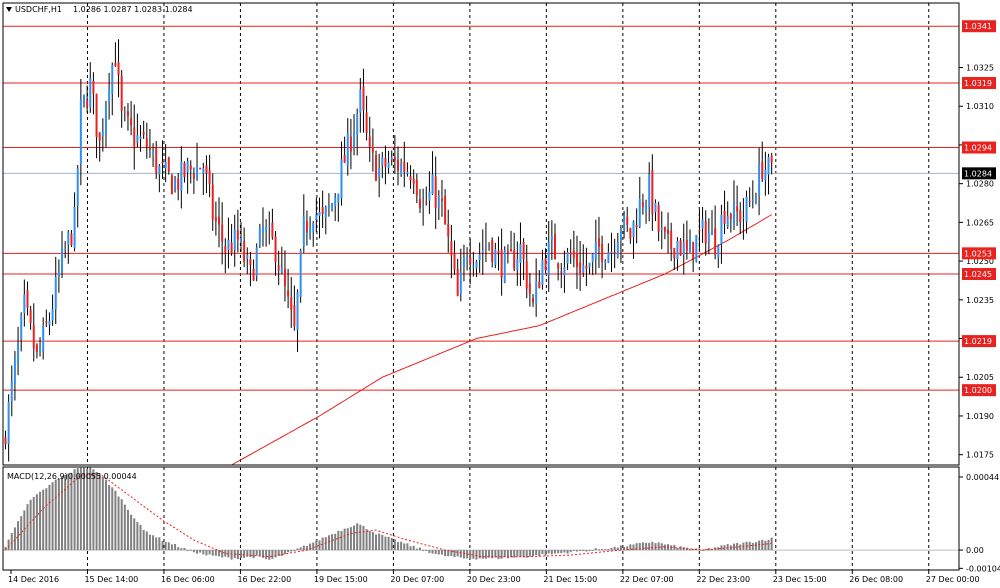 The height and width of the screenshot is (588, 1000). Describe the element at coordinates (975, 550) in the screenshot. I see `macd-y-tick-label: 0.00` at that location.